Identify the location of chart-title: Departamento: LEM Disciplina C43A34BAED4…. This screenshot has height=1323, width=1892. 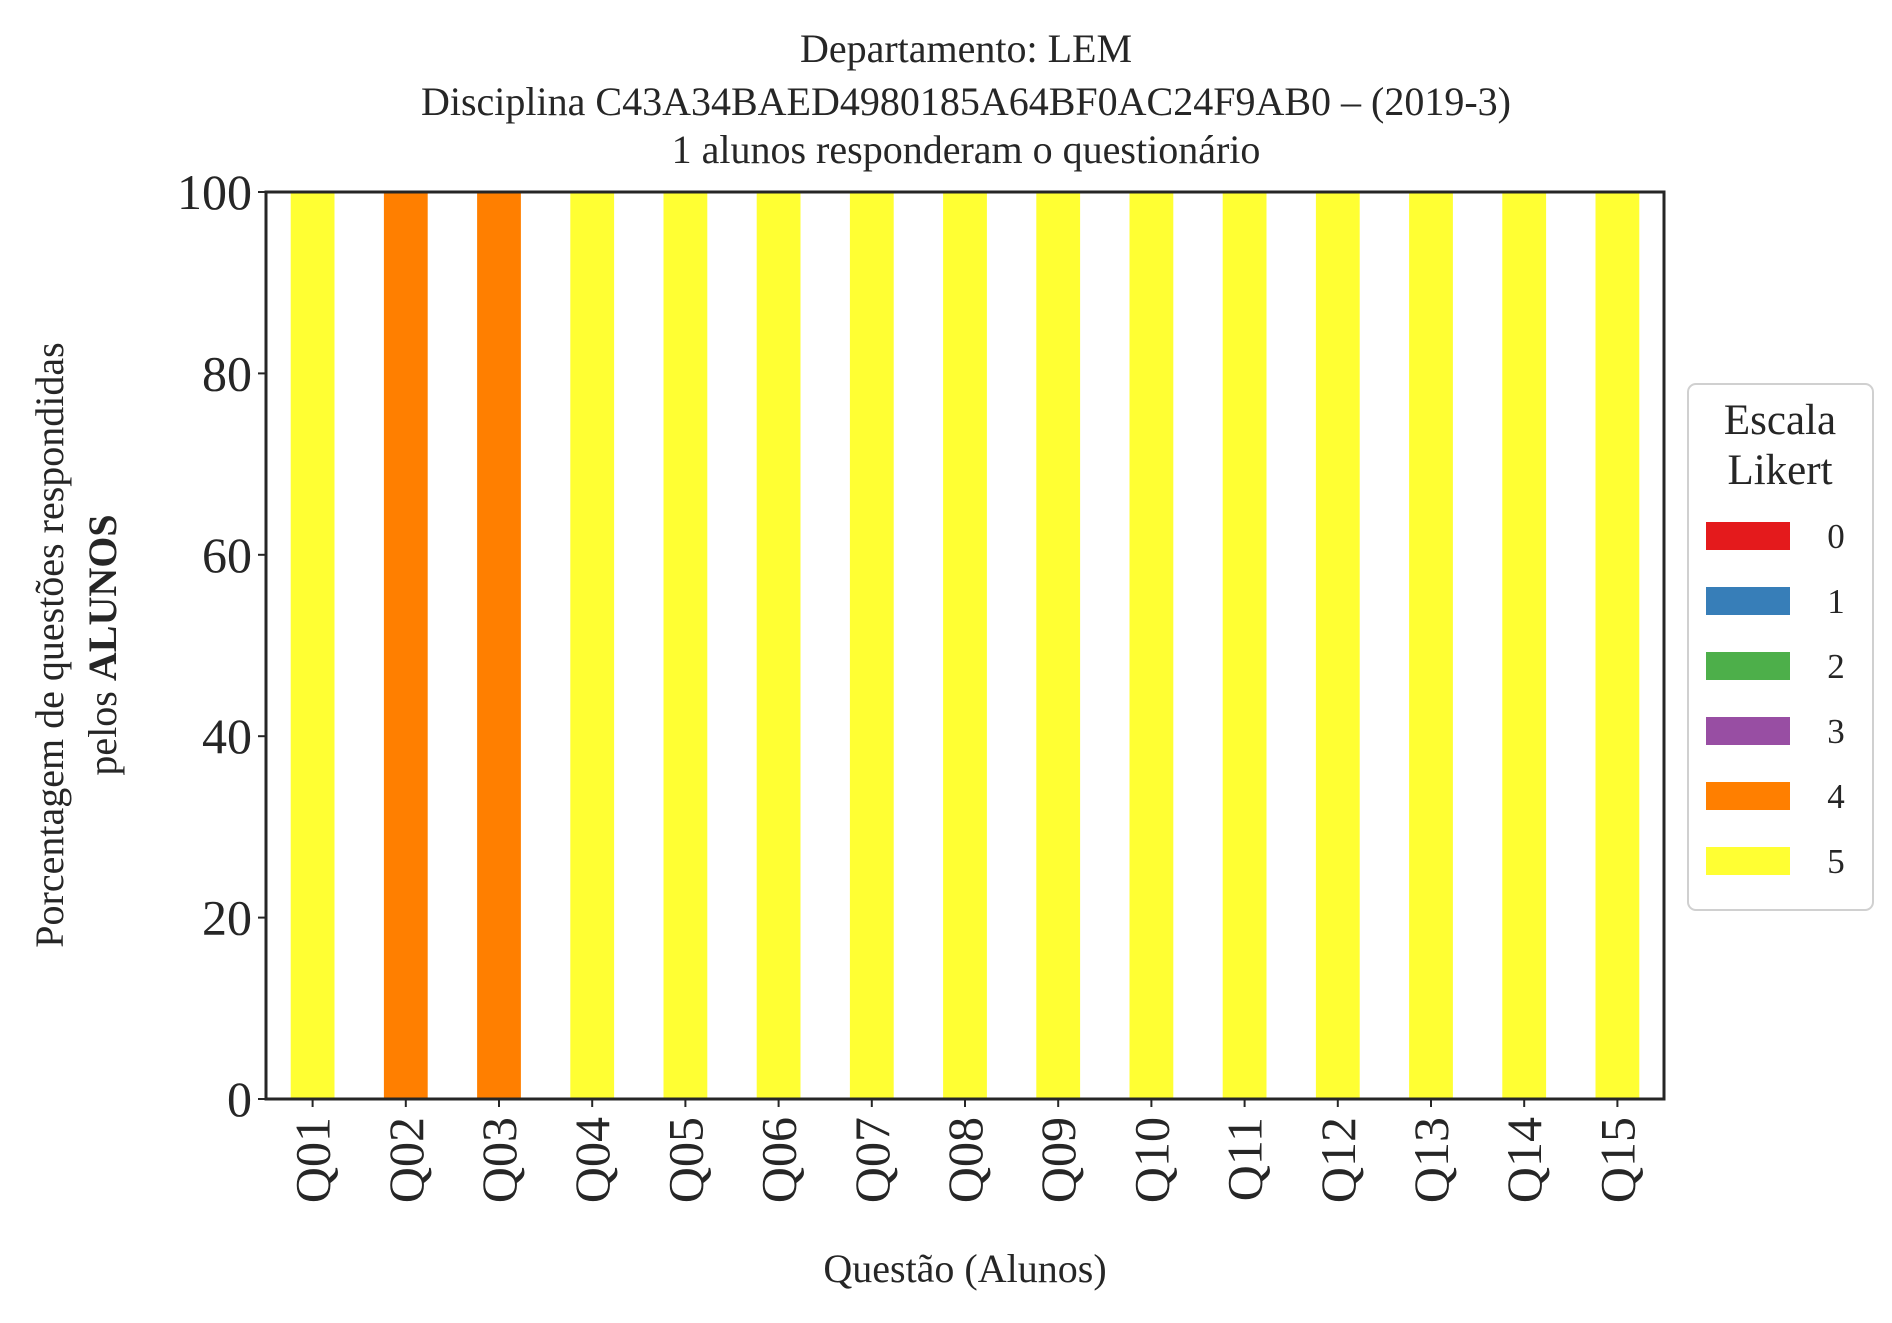
(966, 99).